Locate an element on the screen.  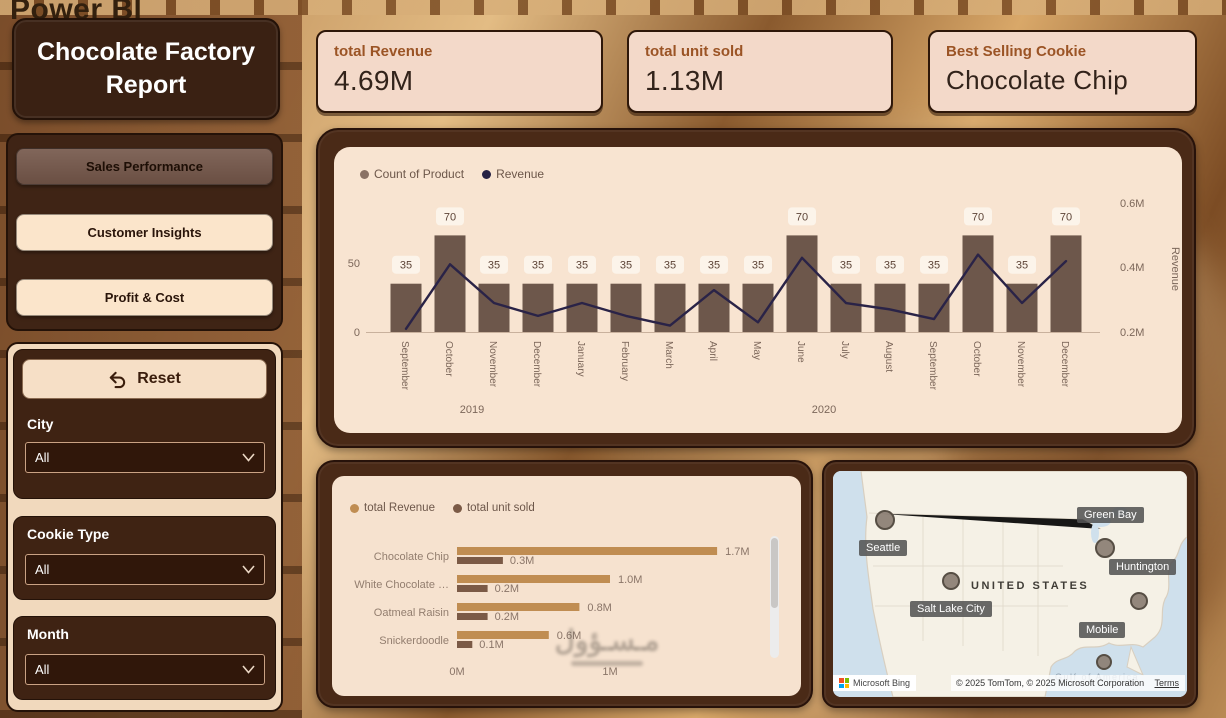
kpi-label: total Revenue is located at coordinates (383, 51).